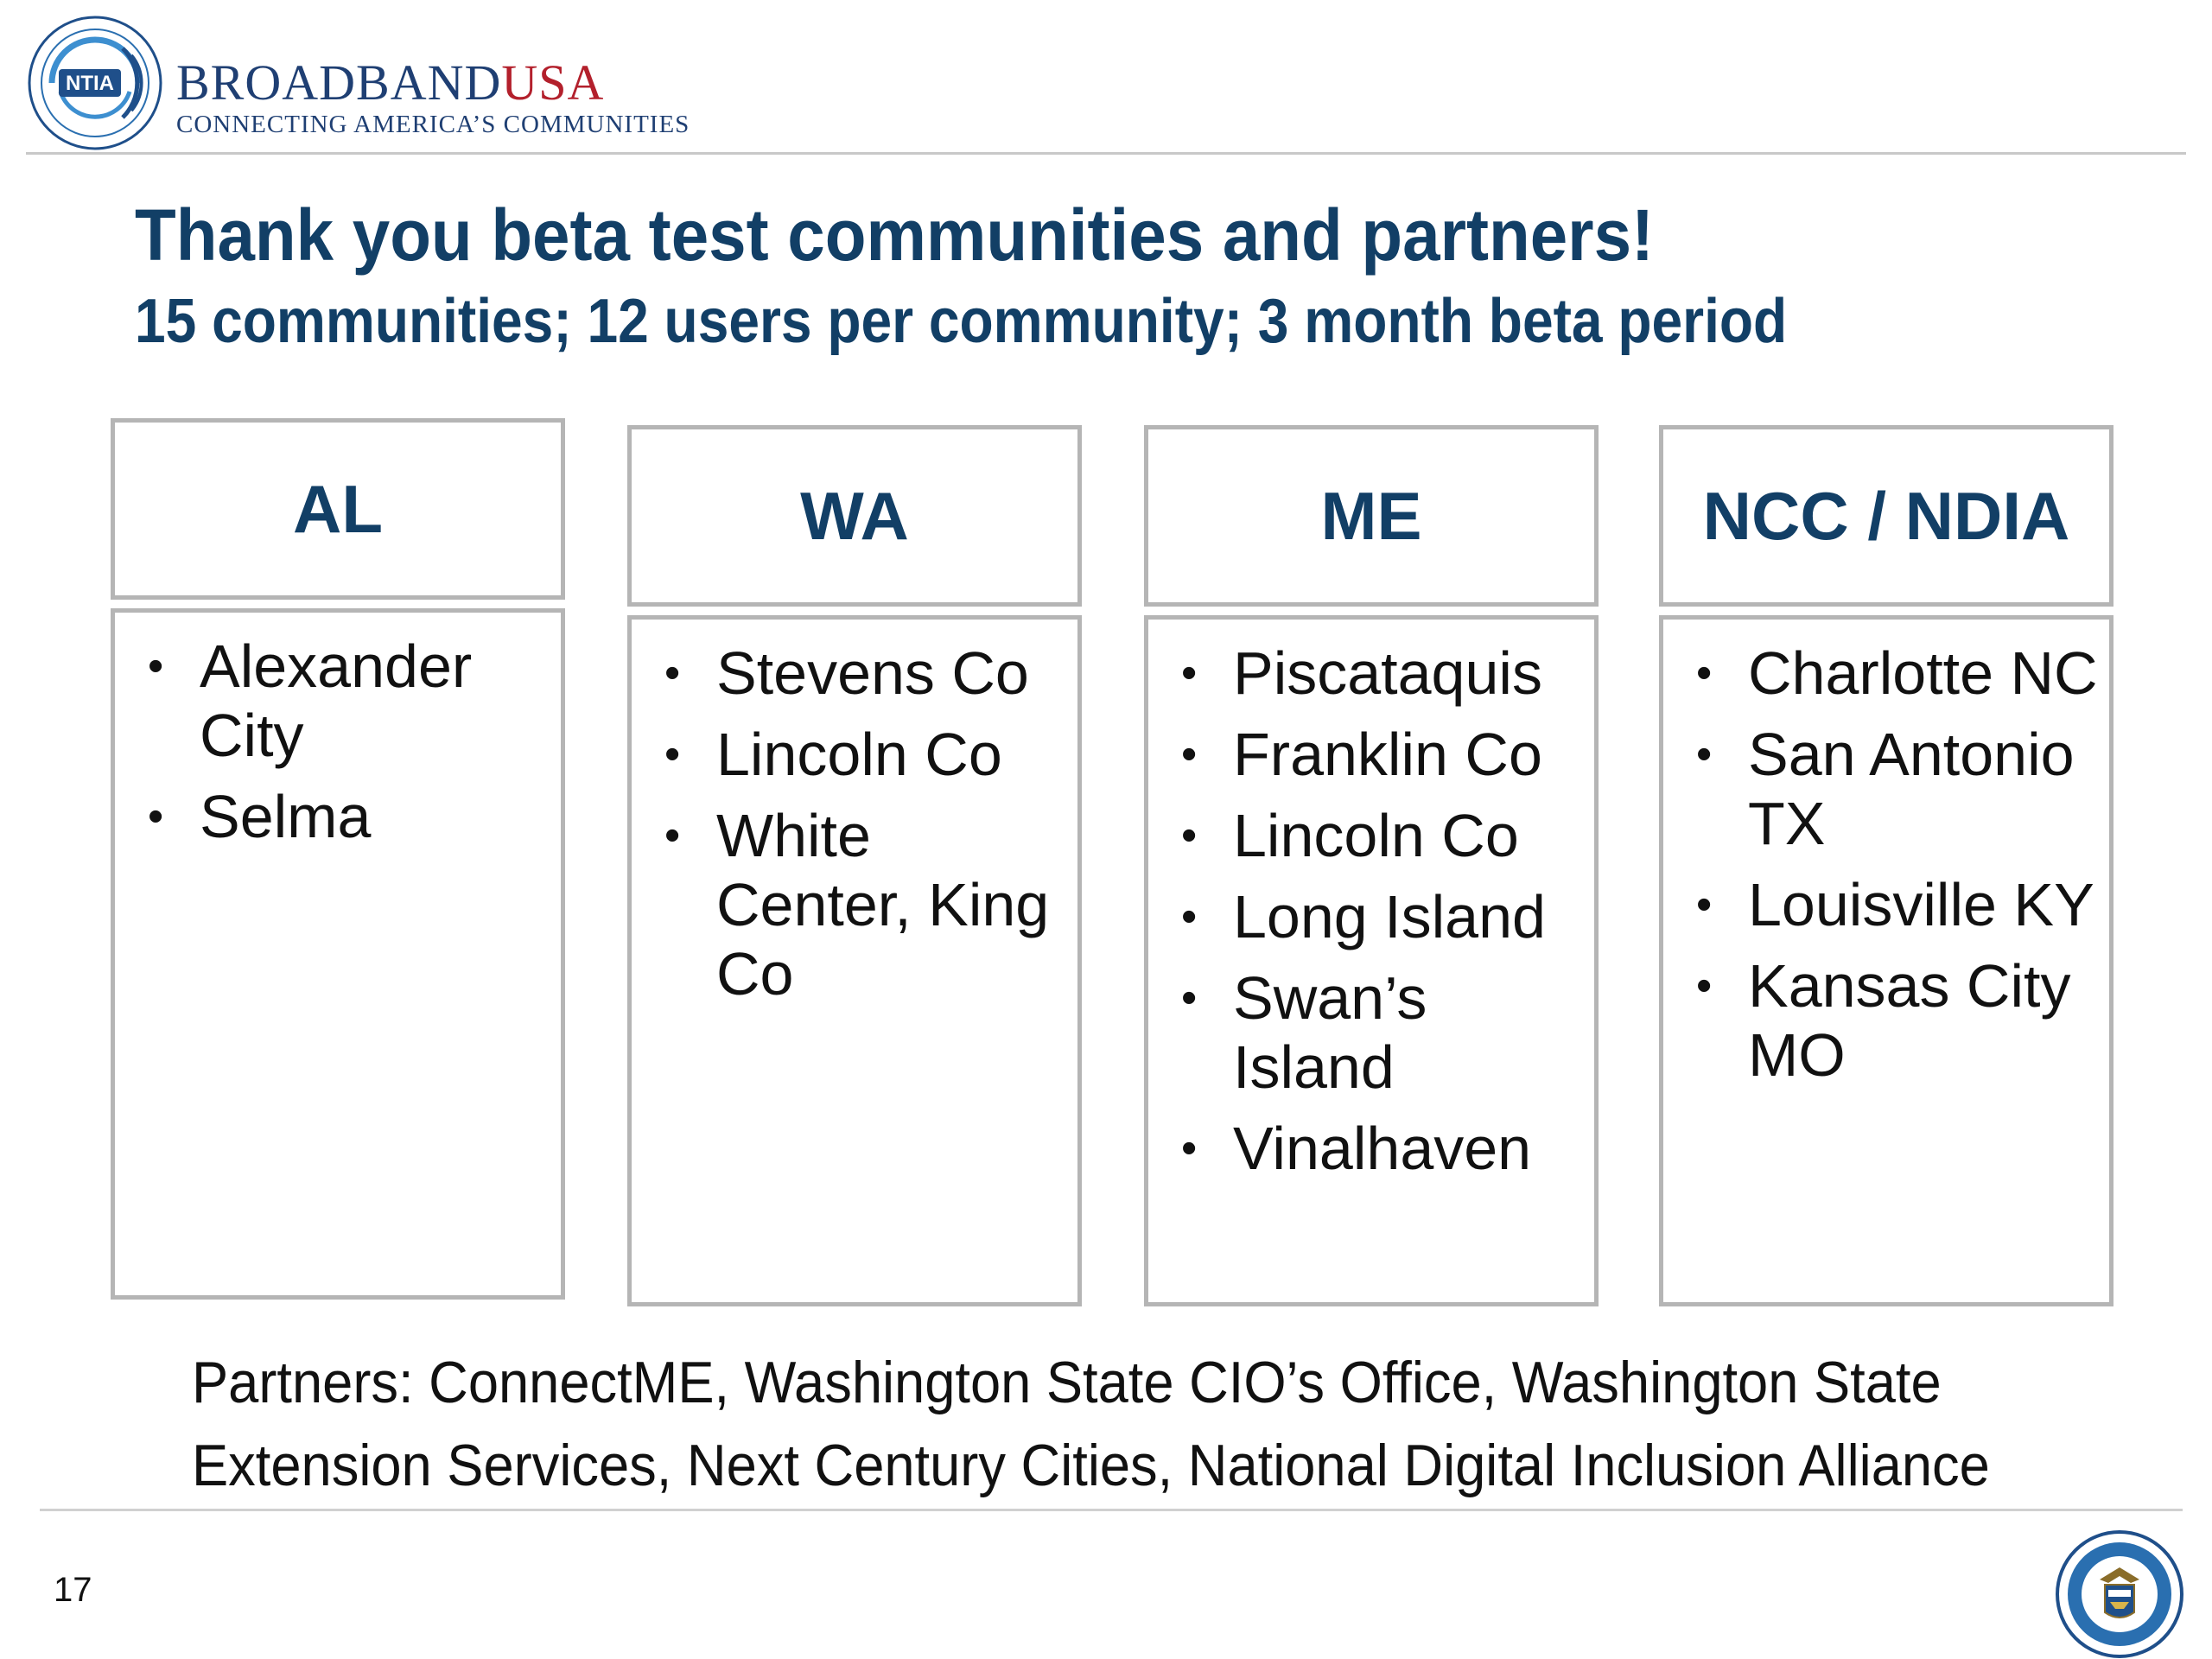 The height and width of the screenshot is (1659, 2212). I want to click on community-list: • Alexander City • Selma, so click(338, 741).